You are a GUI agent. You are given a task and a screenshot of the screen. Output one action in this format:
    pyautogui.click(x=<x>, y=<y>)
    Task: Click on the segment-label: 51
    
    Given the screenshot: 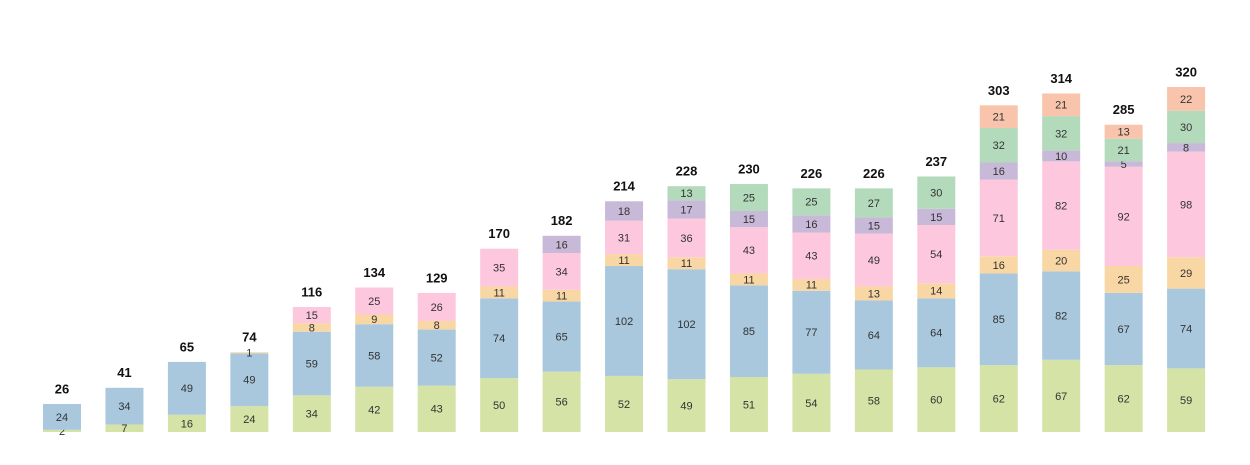 What is the action you would take?
    pyautogui.click(x=749, y=405)
    